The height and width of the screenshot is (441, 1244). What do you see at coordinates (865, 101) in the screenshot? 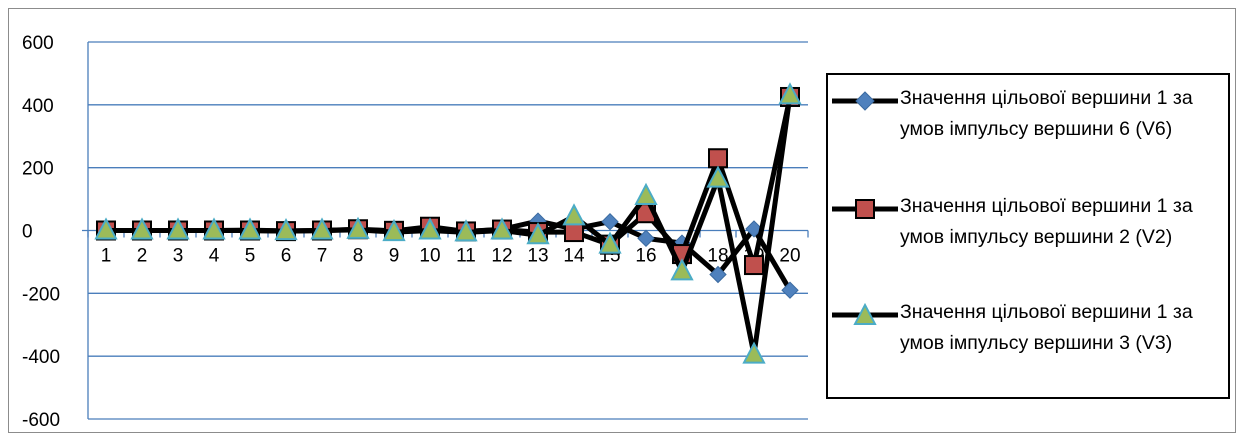
I see `diamond-marker-icon` at bounding box center [865, 101].